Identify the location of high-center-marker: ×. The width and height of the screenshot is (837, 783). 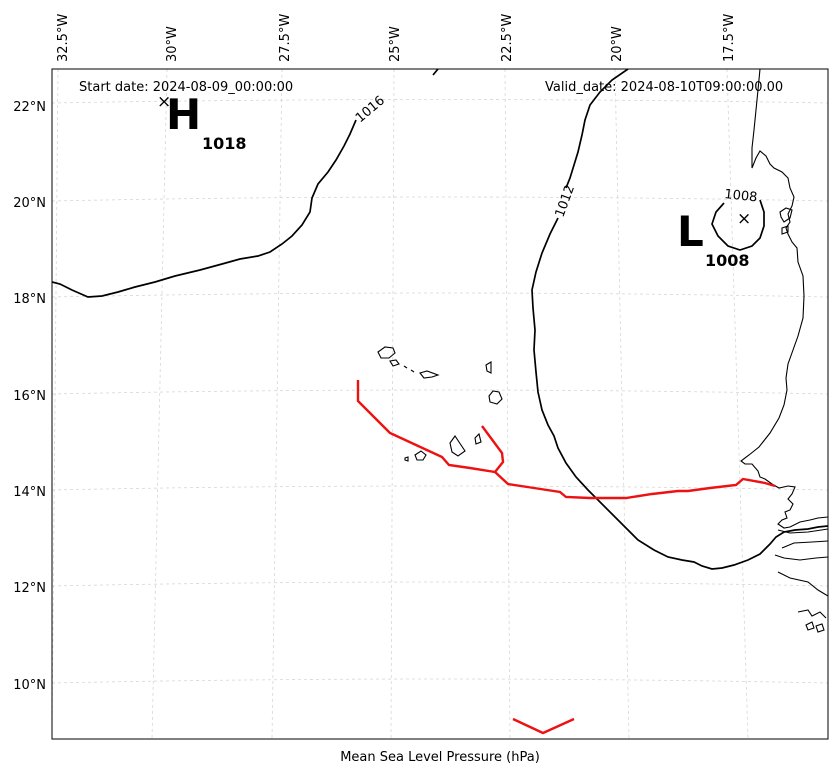
(164, 102).